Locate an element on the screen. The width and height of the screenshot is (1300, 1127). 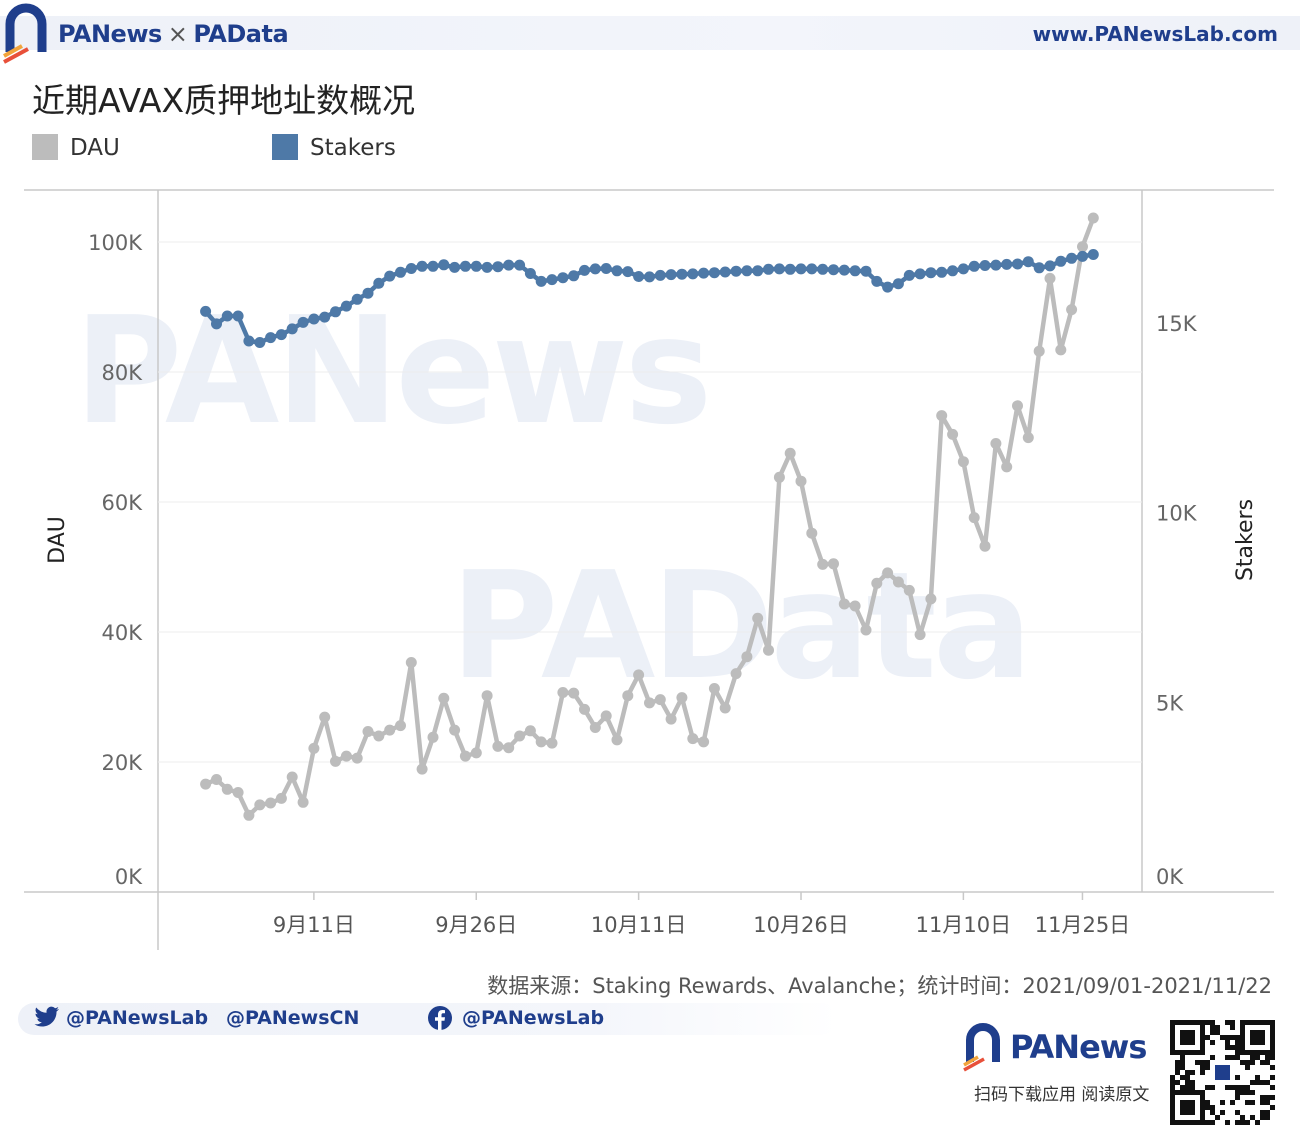
twitter-handle-panewscn: @PANewsCN is located at coordinates (293, 1018).